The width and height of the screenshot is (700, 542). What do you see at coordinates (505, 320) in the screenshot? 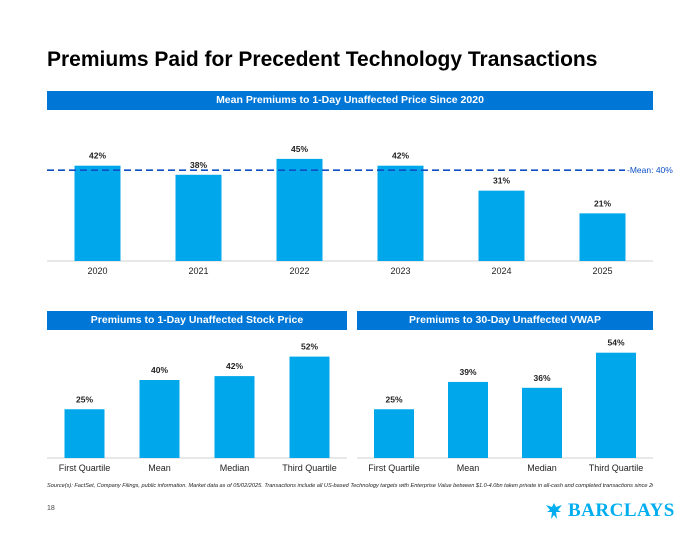
I see `chart-title-banner-30-day-vwap: Premiums to 30-Day Unaffected VWAP` at bounding box center [505, 320].